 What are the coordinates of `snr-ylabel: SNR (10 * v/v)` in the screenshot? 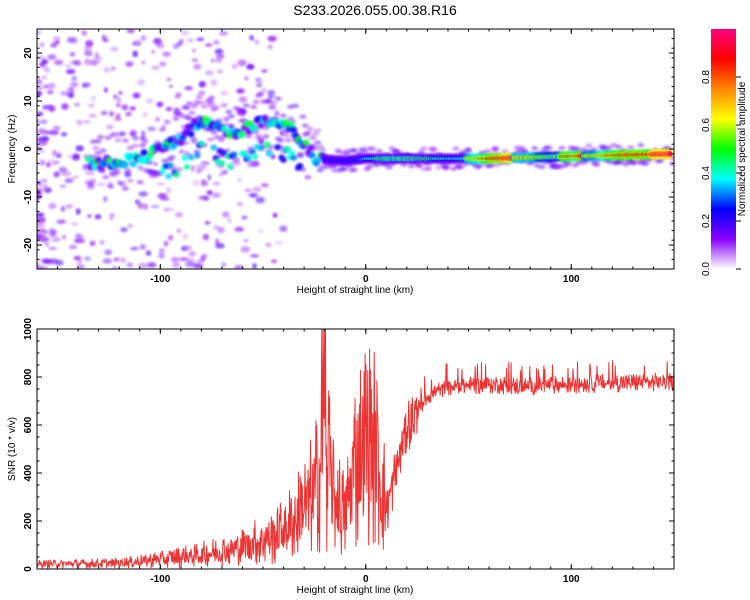 It's located at (12, 449).